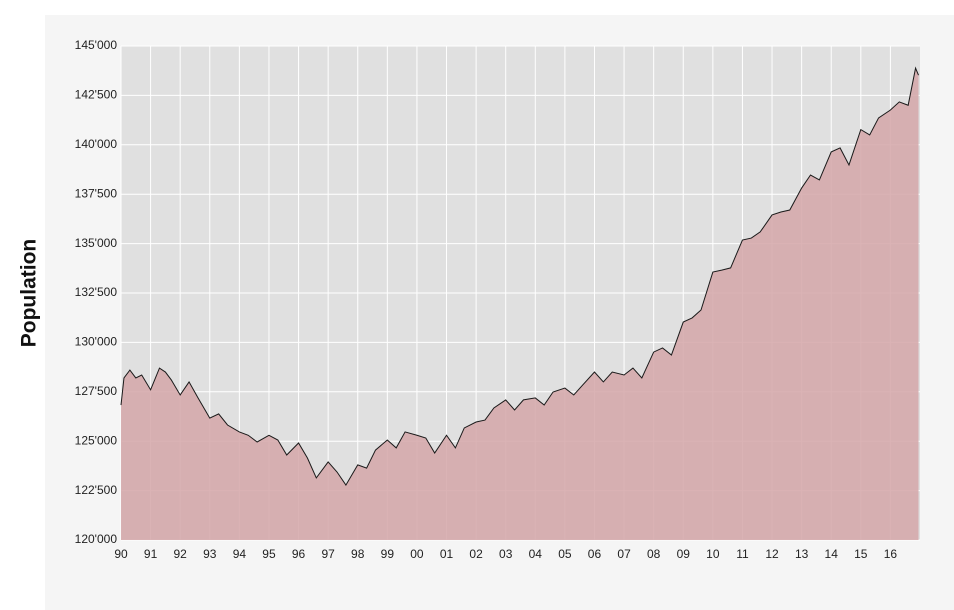 The width and height of the screenshot is (954, 610). Describe the element at coordinates (96, 45) in the screenshot. I see `y-tick-label: 145'000` at that location.